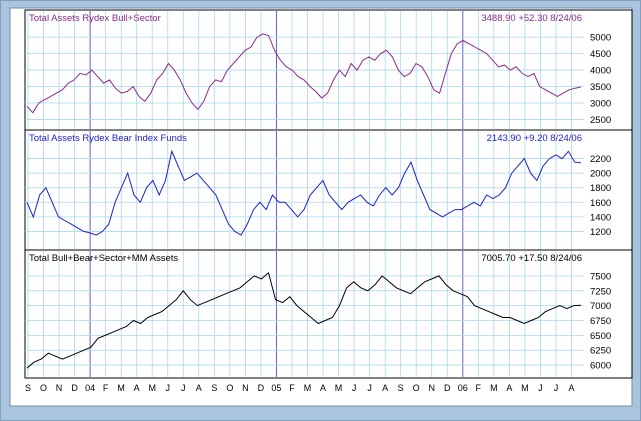 This screenshot has width=641, height=421. Describe the element at coordinates (600, 321) in the screenshot. I see `y-tick-label: 6750` at that location.